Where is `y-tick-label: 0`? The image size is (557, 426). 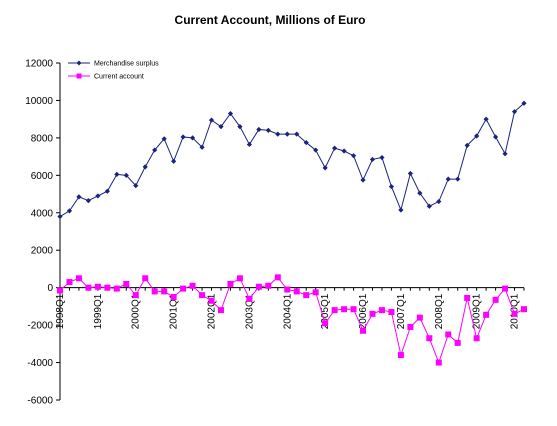 y-tick-label: 0 is located at coordinates (50, 288).